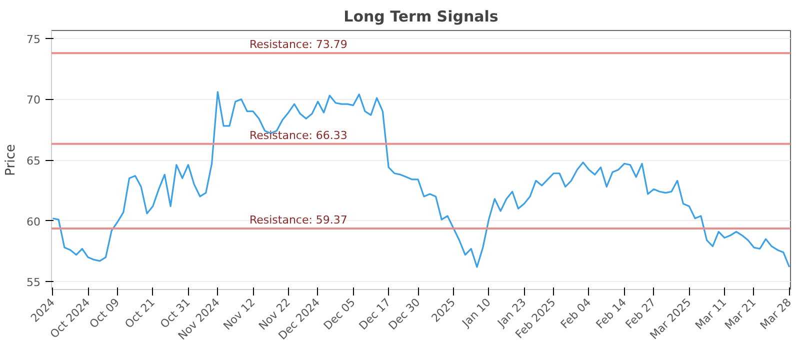 The image size is (800, 350). I want to click on y-tick-label: 60, so click(33, 221).